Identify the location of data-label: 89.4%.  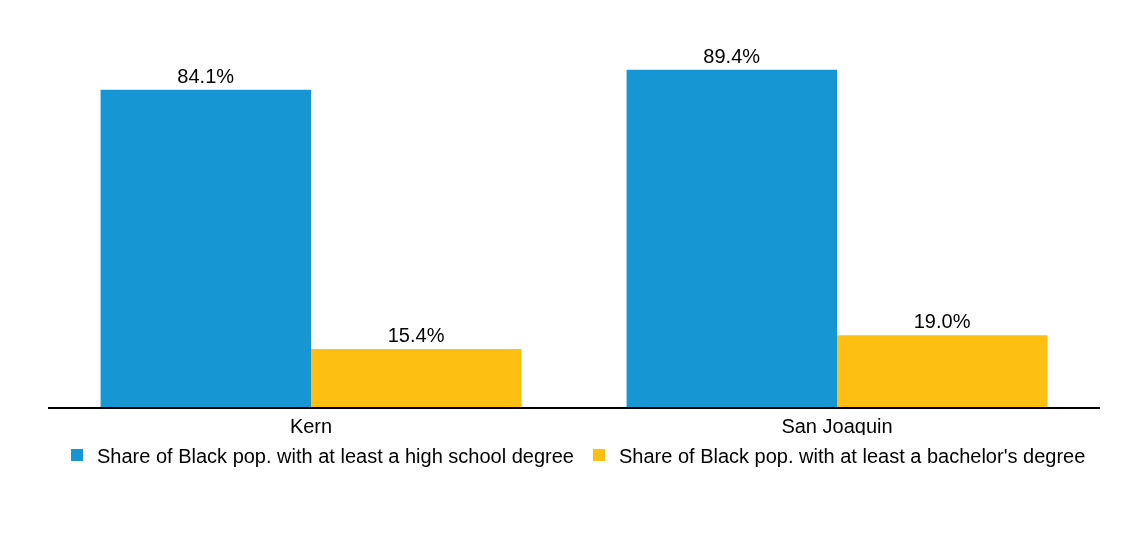
(732, 55).